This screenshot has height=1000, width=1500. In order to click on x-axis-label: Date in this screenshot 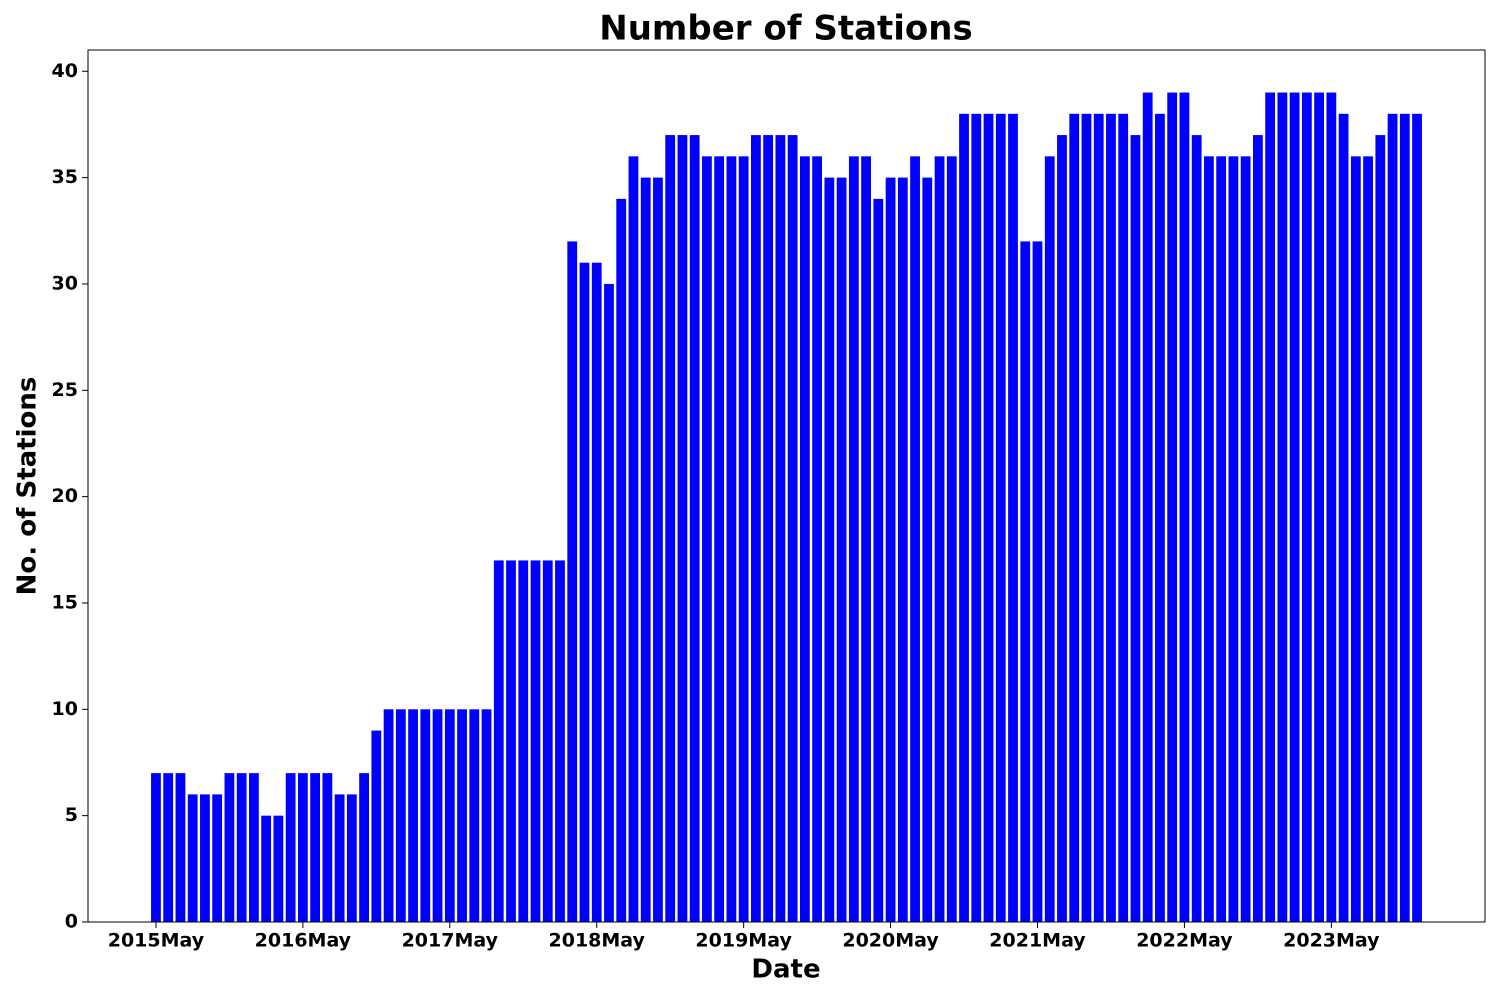, I will do `click(785, 970)`.